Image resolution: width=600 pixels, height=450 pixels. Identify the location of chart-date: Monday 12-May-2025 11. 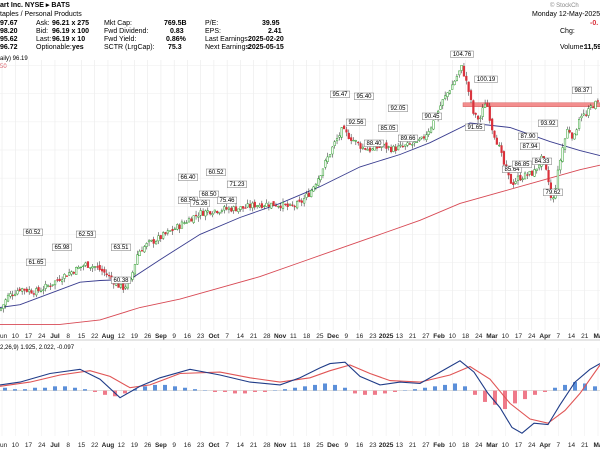
(566, 14).